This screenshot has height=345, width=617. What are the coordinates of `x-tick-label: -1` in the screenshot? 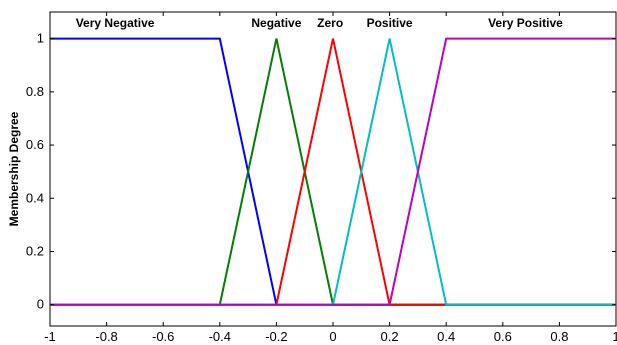 It's located at (50, 336).